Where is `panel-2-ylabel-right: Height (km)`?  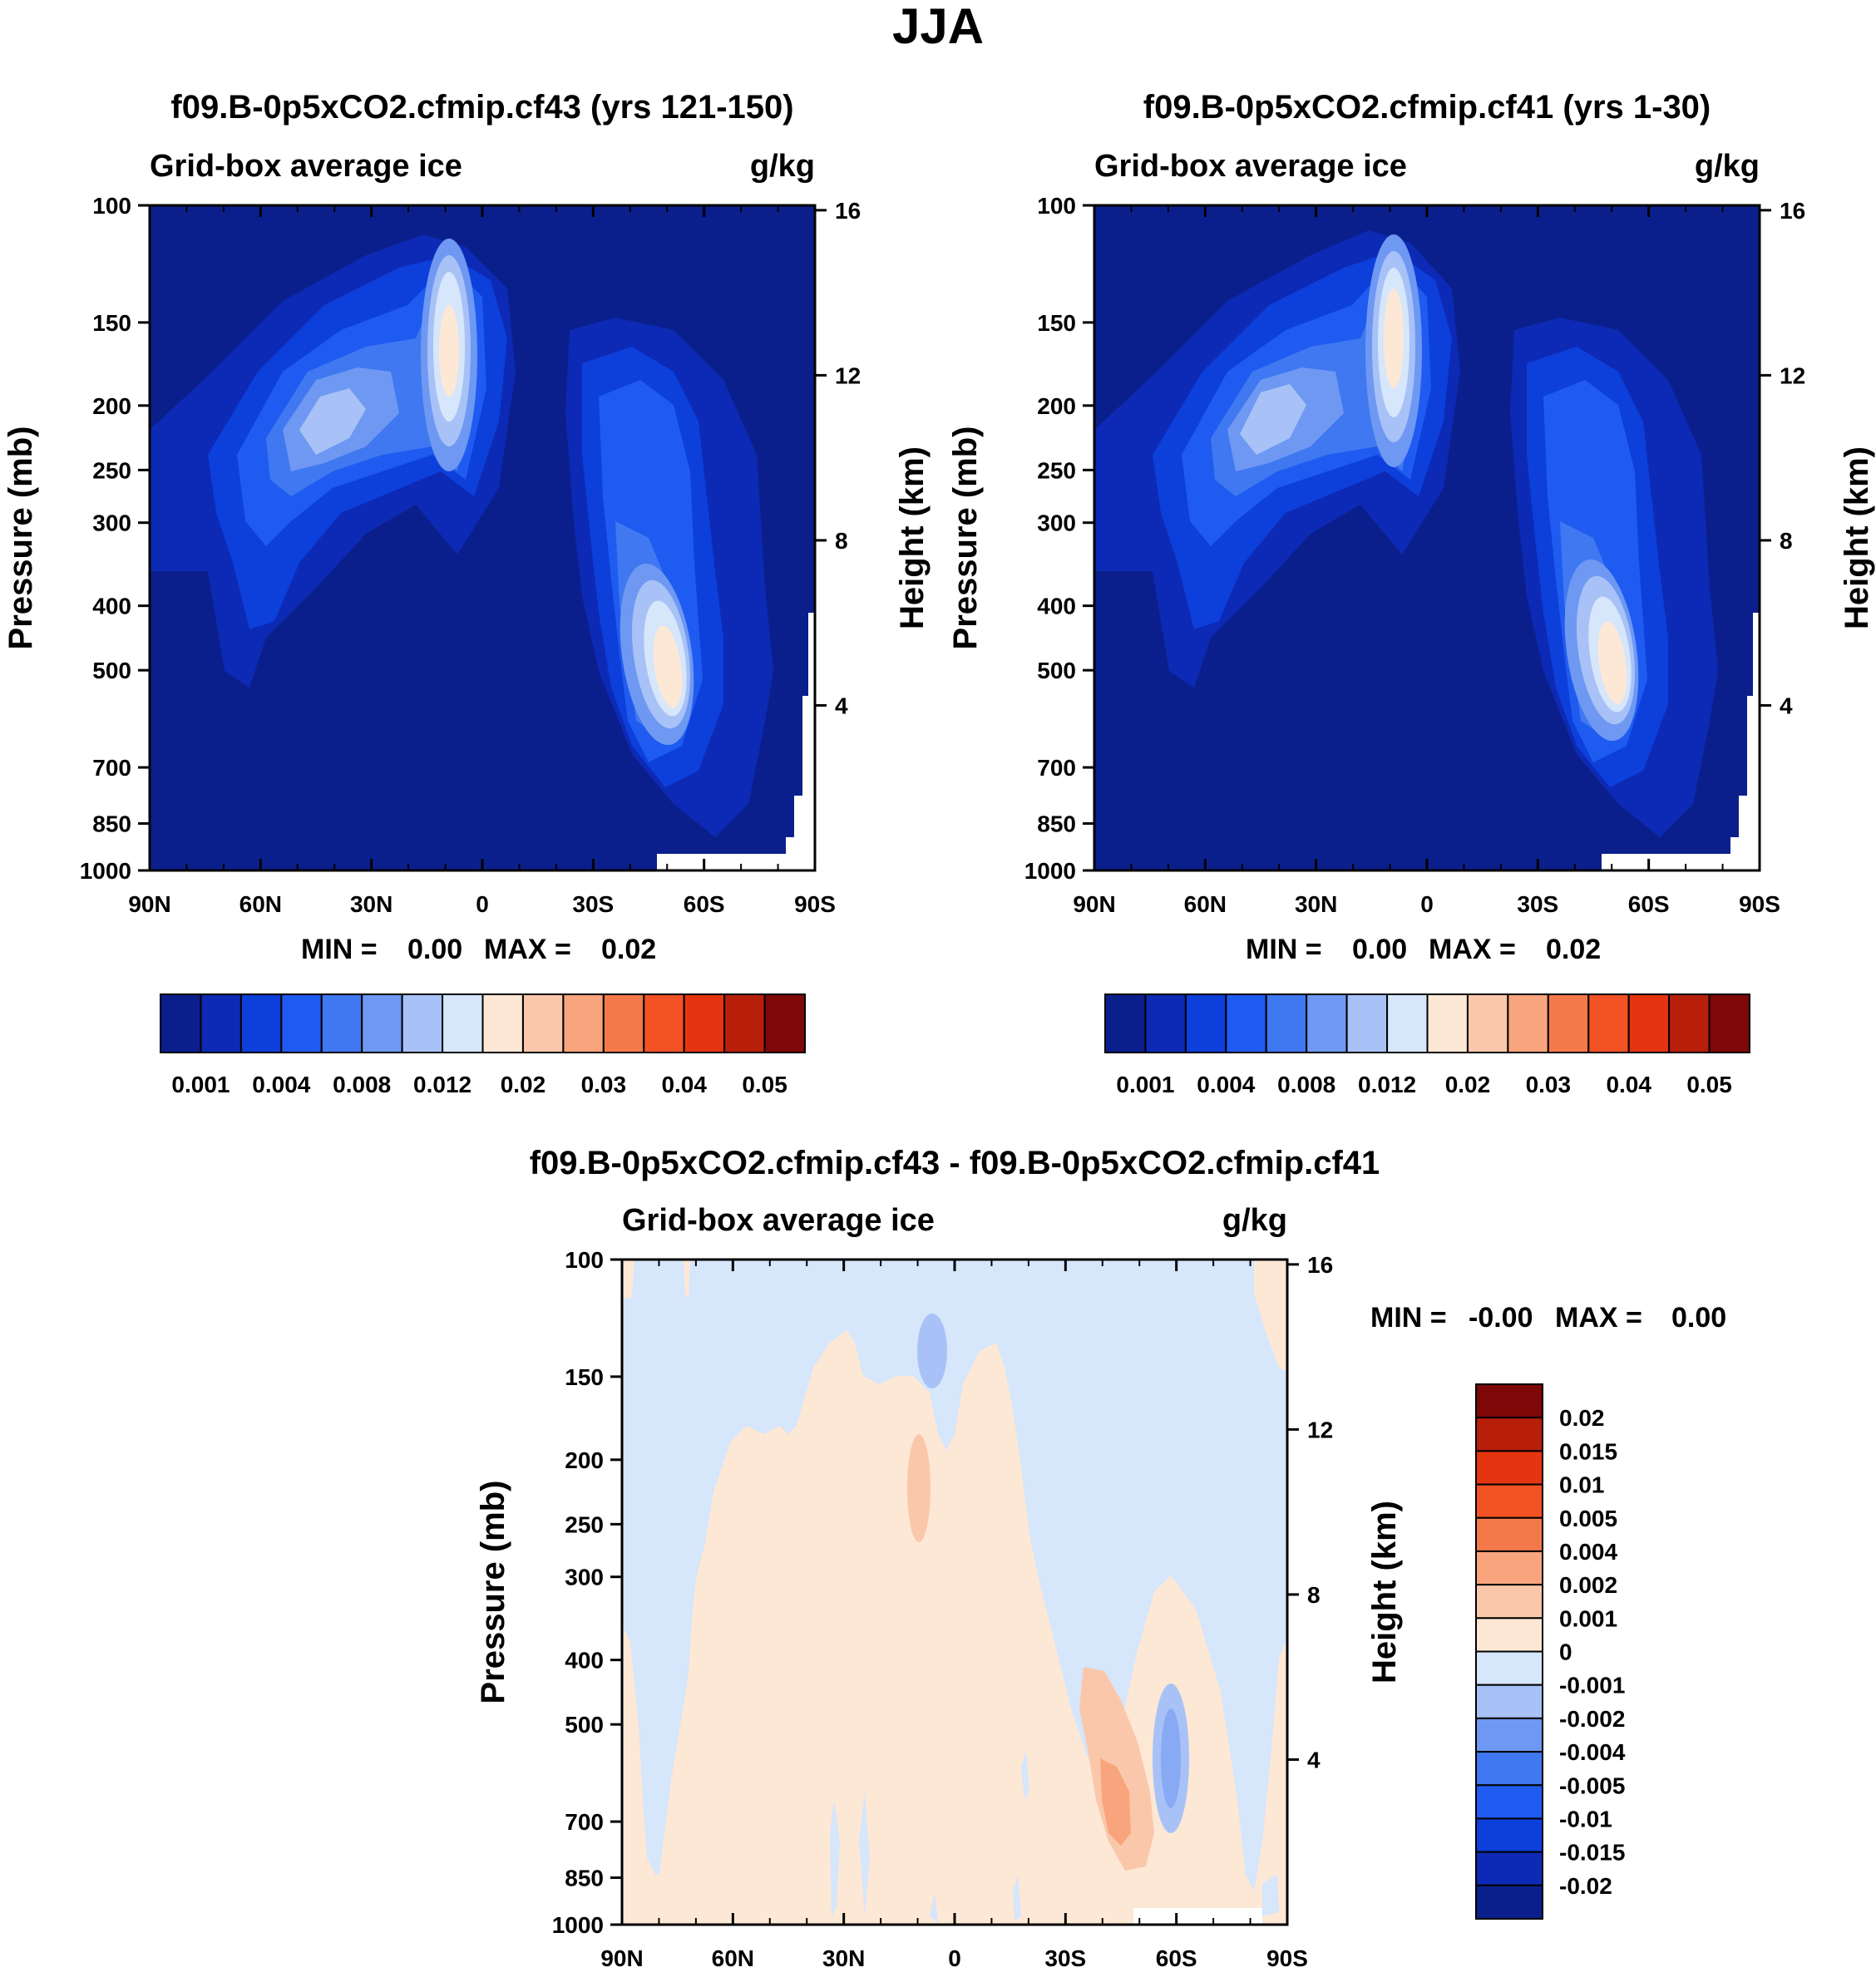 panel-2-ylabel-right: Height (km) is located at coordinates (1857, 537).